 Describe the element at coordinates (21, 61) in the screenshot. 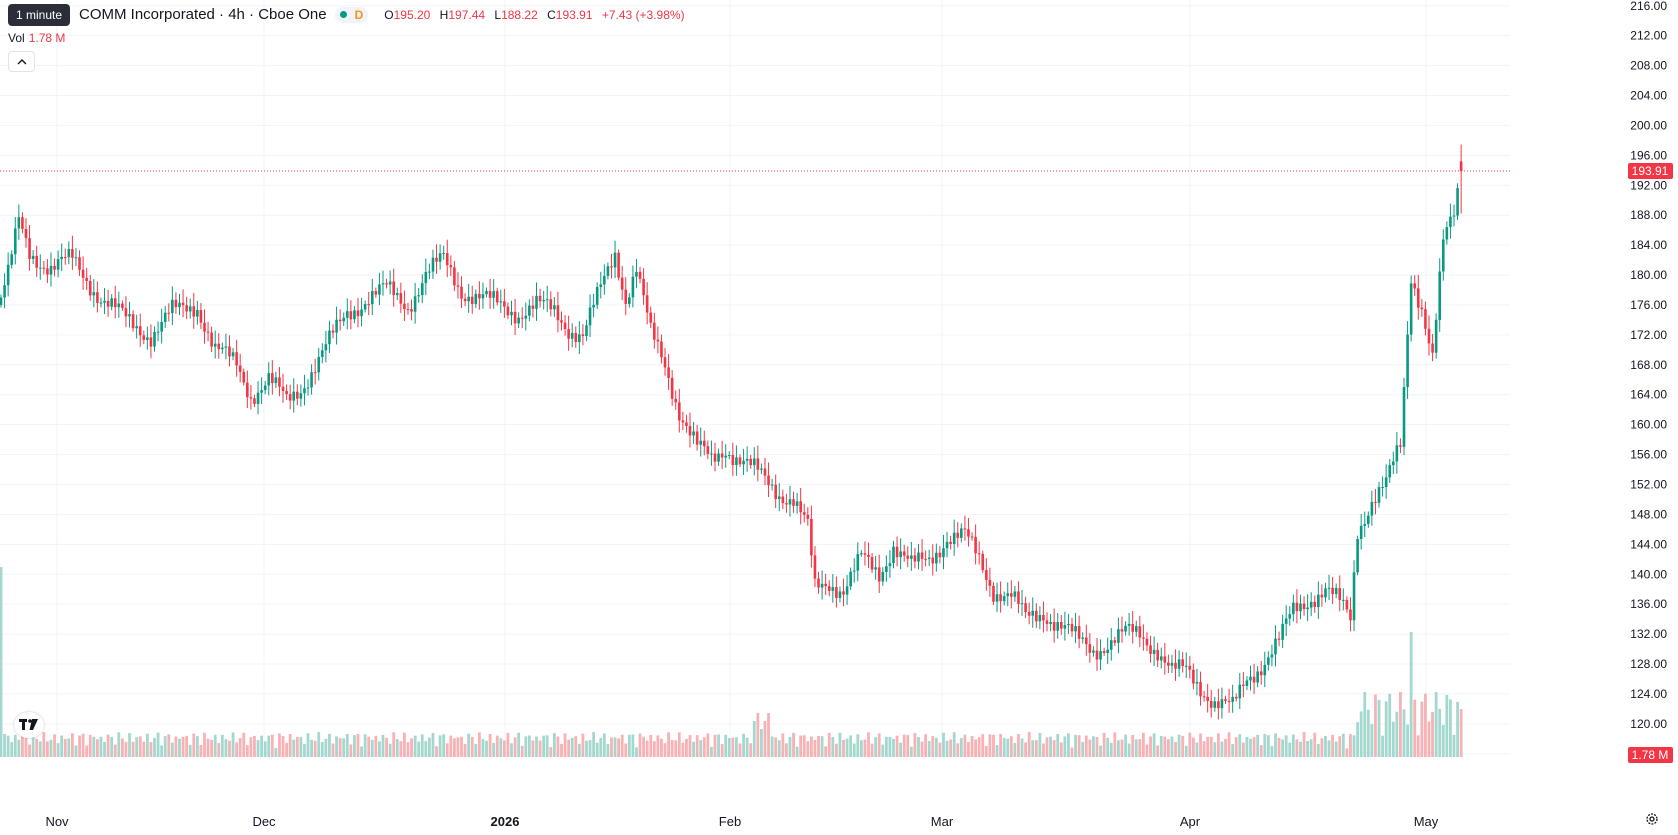

I see `collapse-legend-button` at that location.